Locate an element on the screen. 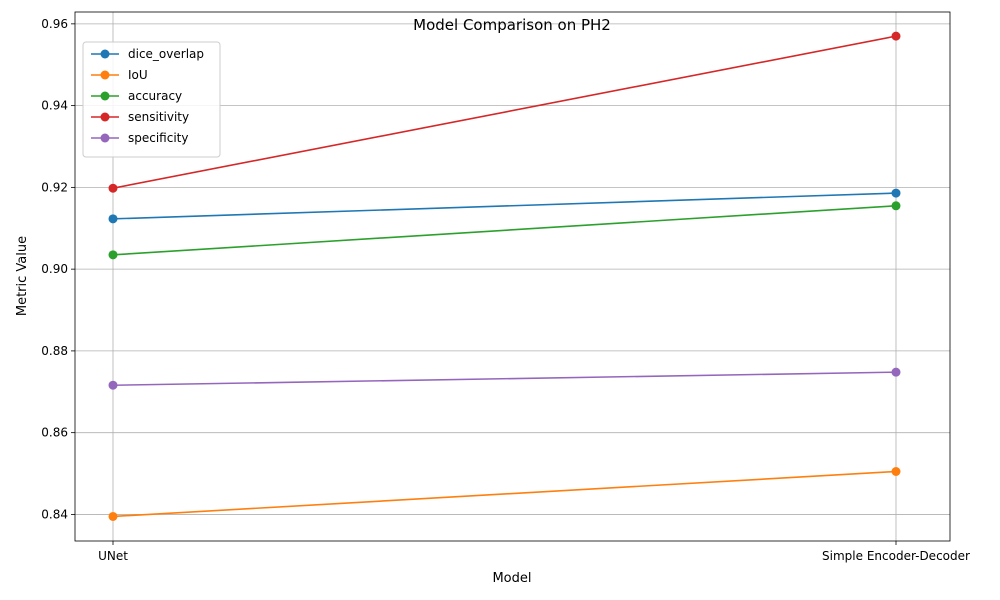 The height and width of the screenshot is (600, 1000). series-specificity is located at coordinates (504, 378).